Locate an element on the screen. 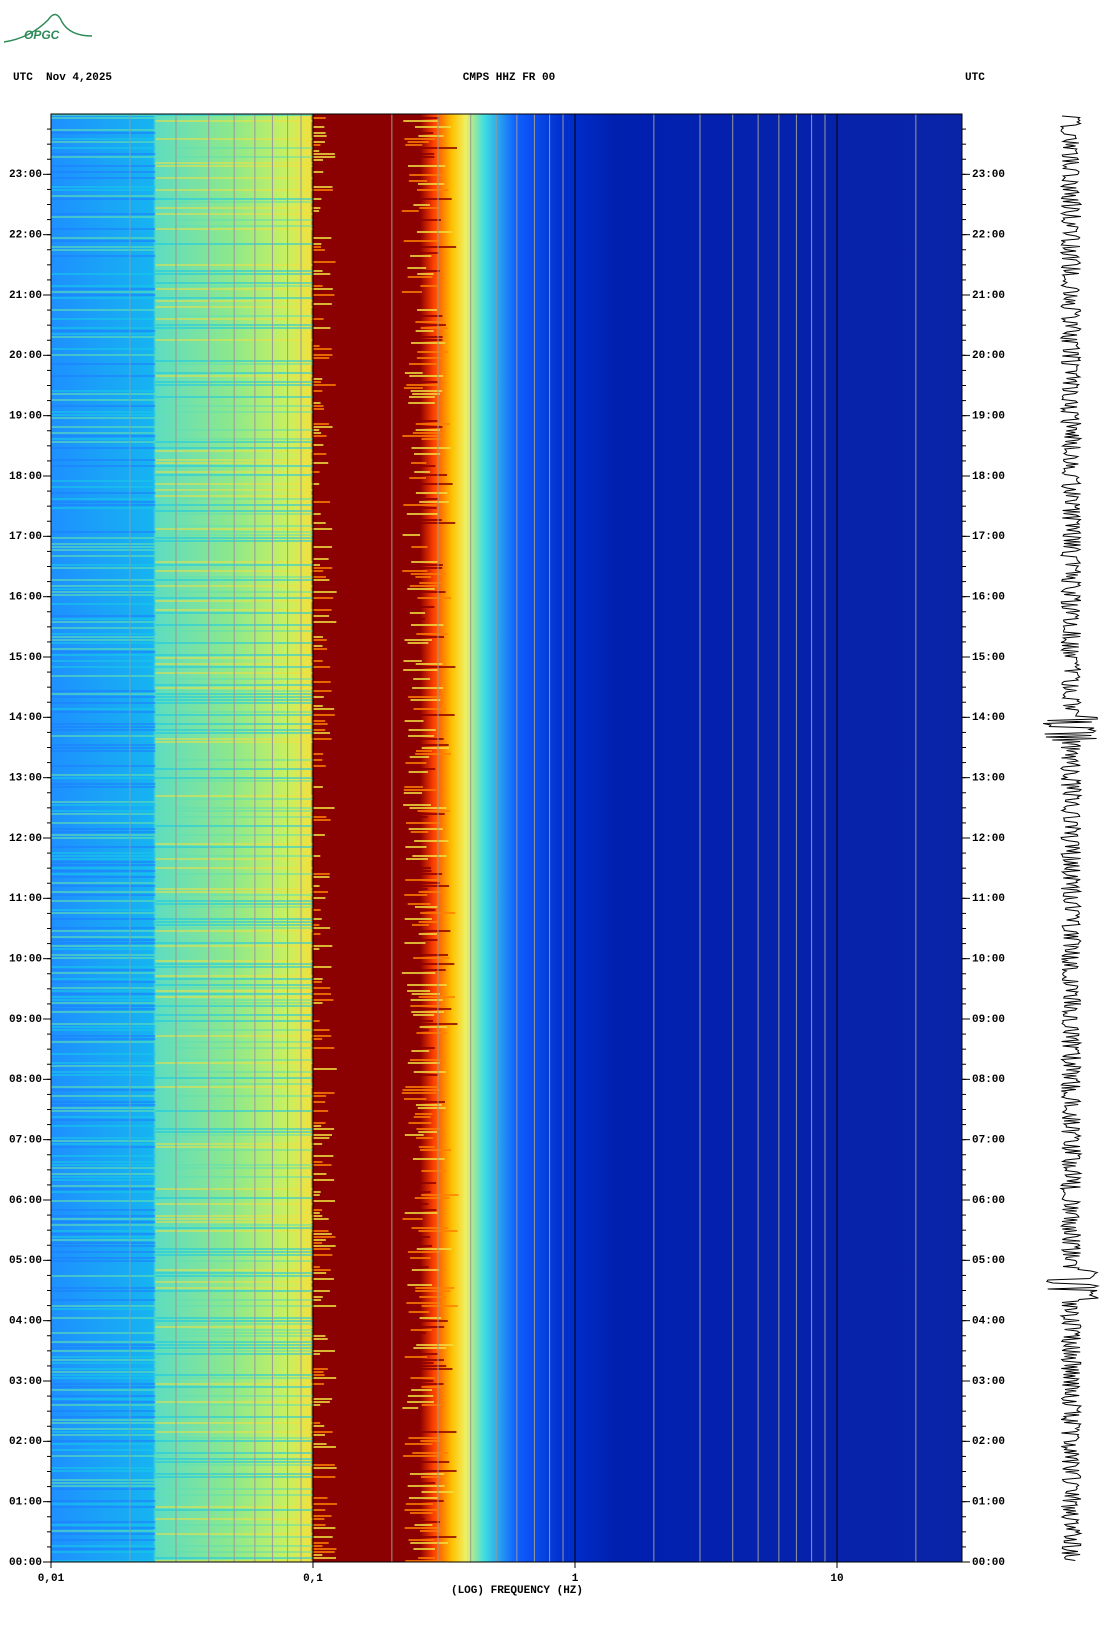 Image resolution: width=1102 pixels, height=1634 pixels. x-axis-label: (LOG) FREQUENCY (HZ) is located at coordinates (517, 1591).